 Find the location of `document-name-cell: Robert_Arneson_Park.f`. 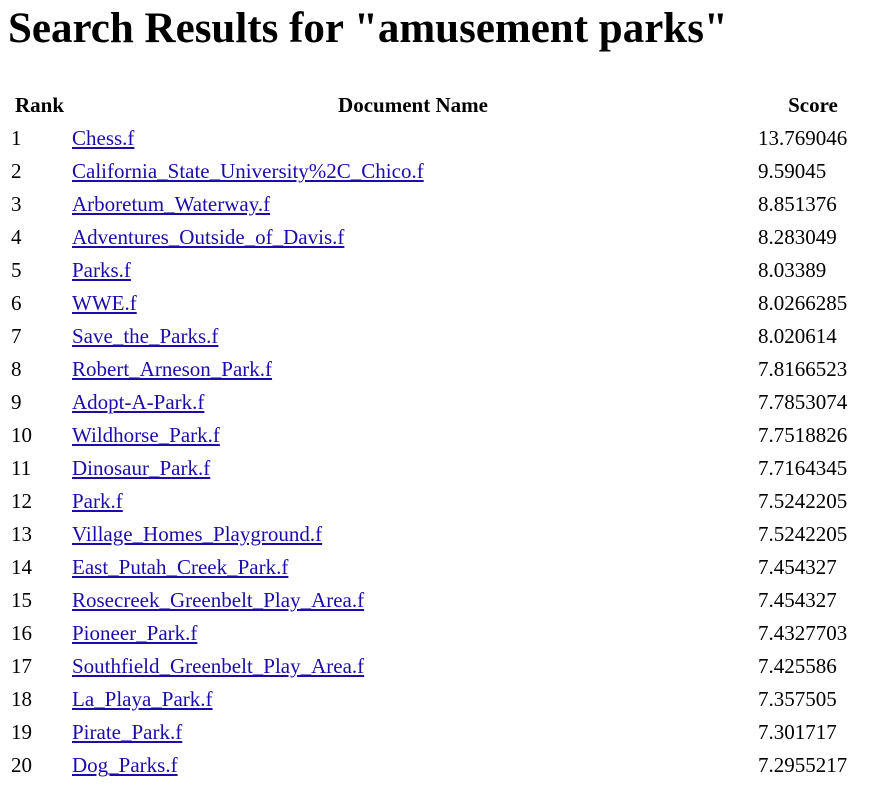

document-name-cell: Robert_Arneson_Park.f is located at coordinates (413, 369).